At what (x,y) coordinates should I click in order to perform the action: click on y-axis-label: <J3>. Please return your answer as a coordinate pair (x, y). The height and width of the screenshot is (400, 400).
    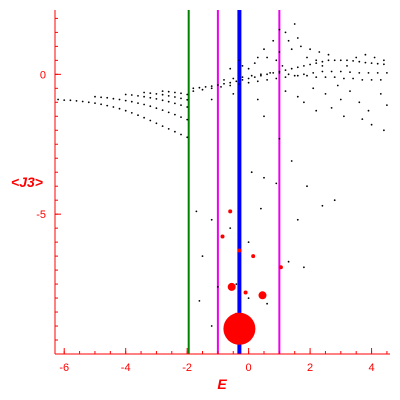
    Looking at the image, I should click on (27, 182).